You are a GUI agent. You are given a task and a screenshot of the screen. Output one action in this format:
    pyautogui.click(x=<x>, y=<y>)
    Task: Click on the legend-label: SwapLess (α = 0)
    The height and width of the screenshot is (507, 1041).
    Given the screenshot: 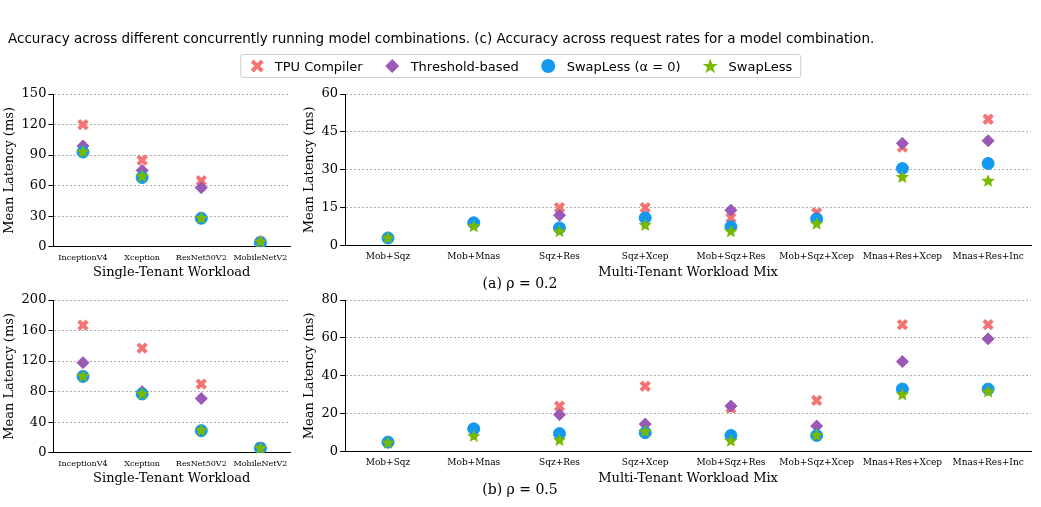 What is the action you would take?
    pyautogui.click(x=623, y=66)
    